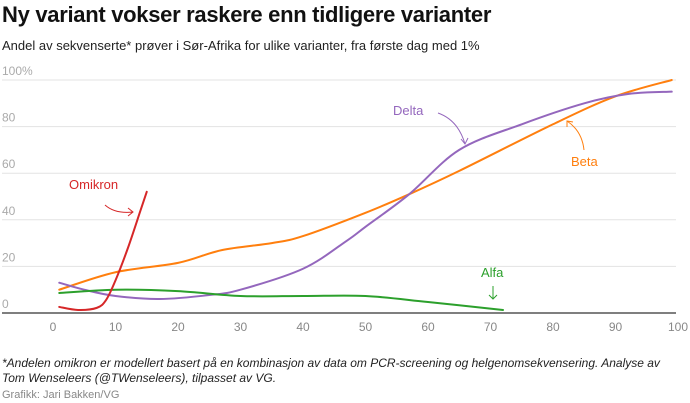 Image resolution: width=690 pixels, height=403 pixels. I want to click on y-tick-label: 40, so click(9, 211).